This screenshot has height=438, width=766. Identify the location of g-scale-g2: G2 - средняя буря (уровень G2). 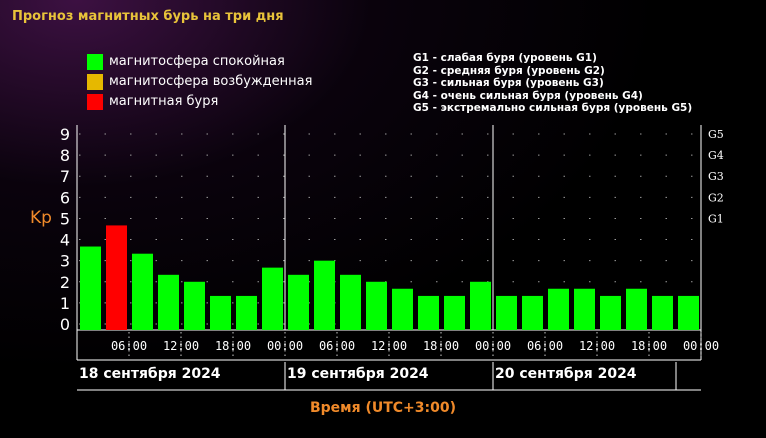
(509, 70).